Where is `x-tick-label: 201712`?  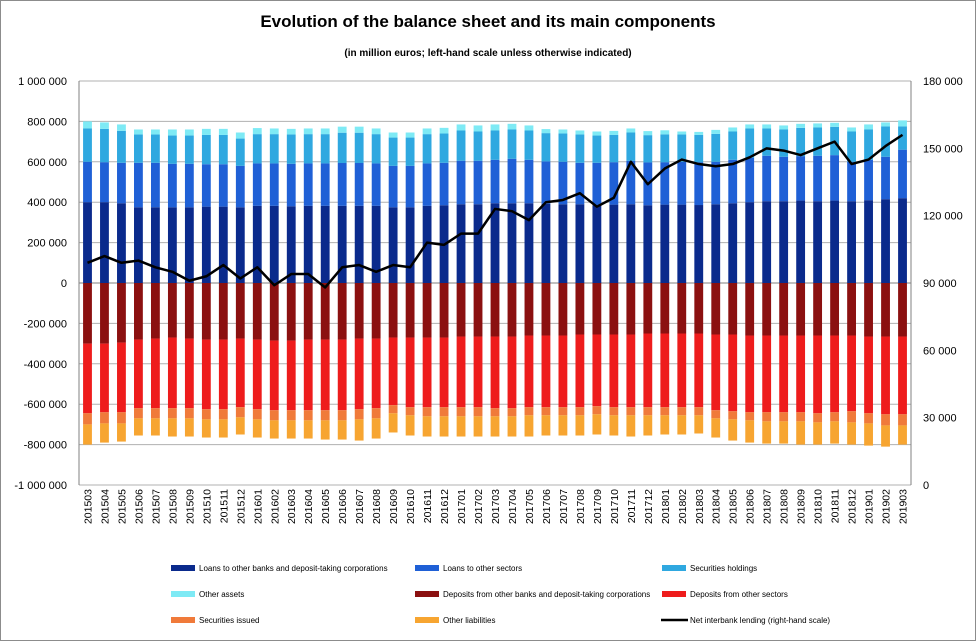 x-tick-label: 201712 is located at coordinates (649, 506).